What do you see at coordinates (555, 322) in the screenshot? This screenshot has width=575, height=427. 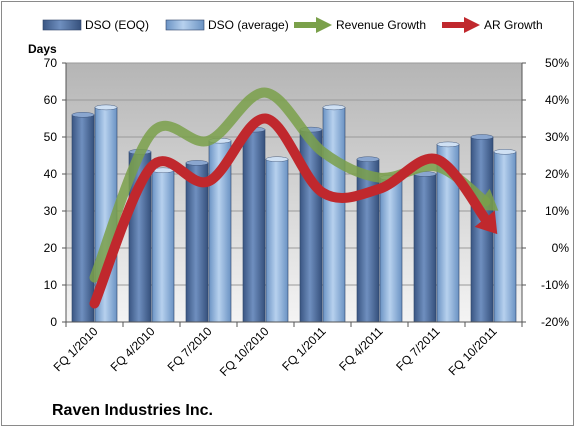 I see `right-tick-label: -20%` at bounding box center [555, 322].